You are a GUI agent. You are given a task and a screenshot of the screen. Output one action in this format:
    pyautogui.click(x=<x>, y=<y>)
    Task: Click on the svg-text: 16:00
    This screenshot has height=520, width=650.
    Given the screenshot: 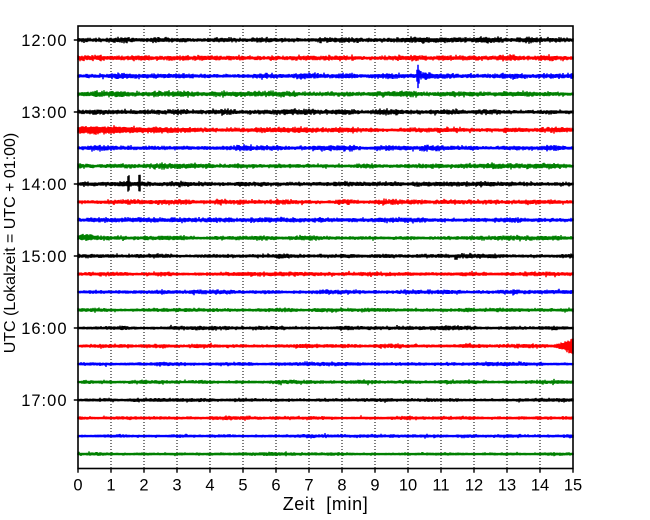 What is the action you would take?
    pyautogui.click(x=44, y=329)
    